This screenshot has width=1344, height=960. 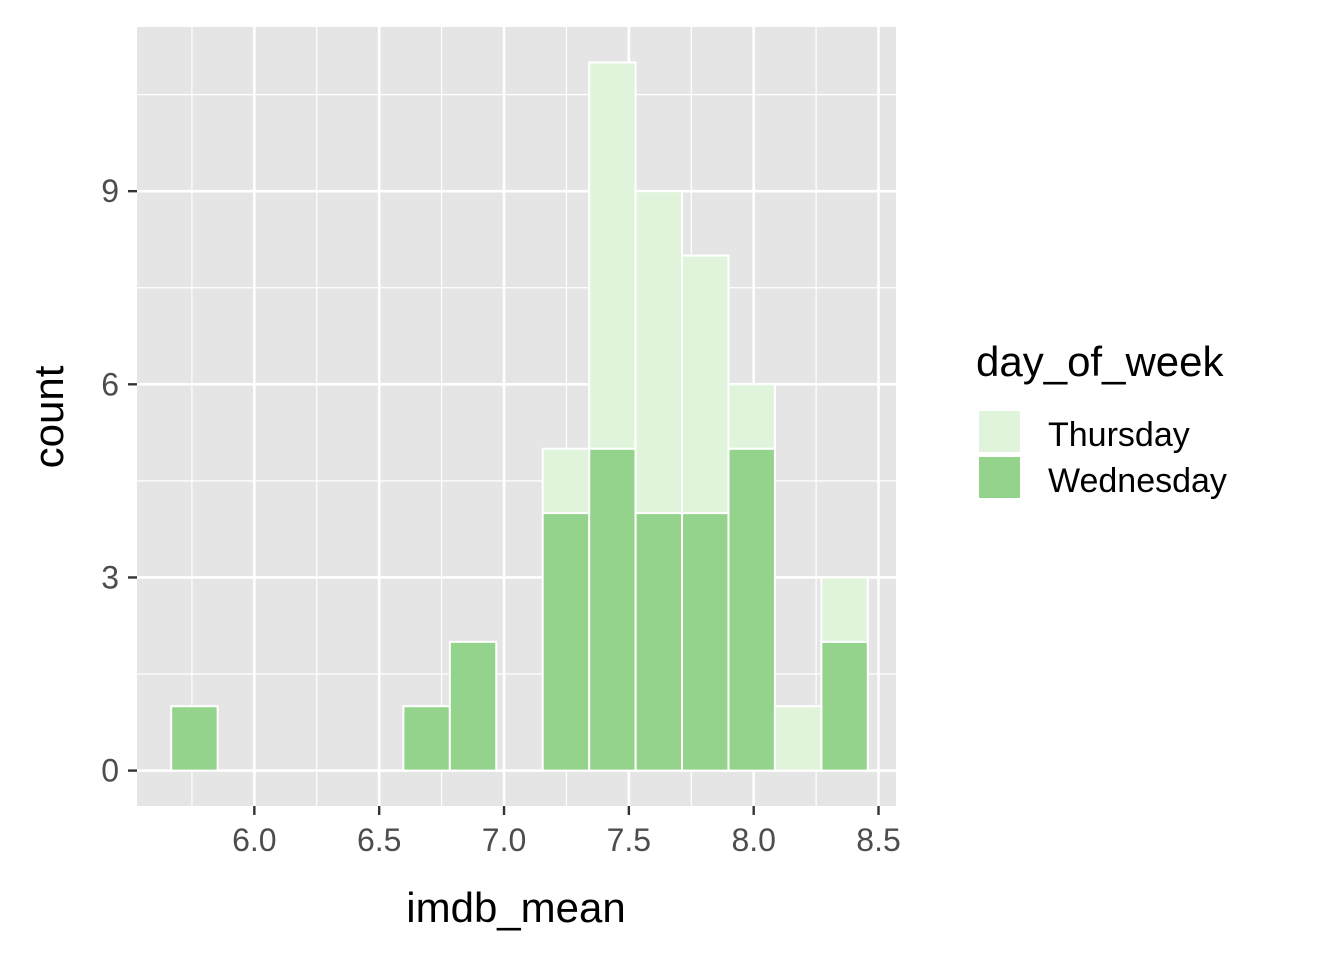 I want to click on y-tick-label: 6, so click(x=110, y=384).